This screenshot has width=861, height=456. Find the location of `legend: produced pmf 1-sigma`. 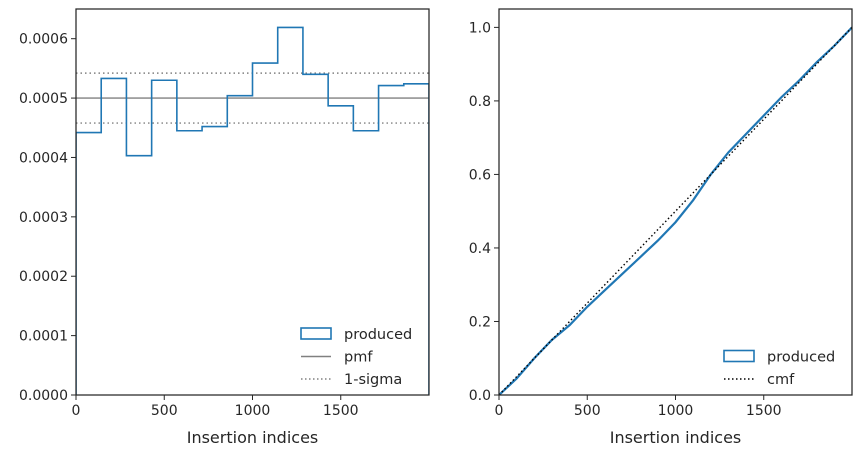

legend: produced pmf 1-sigma is located at coordinates (356, 357).